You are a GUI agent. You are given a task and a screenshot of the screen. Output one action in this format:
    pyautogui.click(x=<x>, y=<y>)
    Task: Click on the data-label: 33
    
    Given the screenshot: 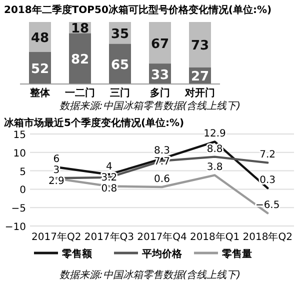 What is the action you would take?
    pyautogui.click(x=160, y=75)
    